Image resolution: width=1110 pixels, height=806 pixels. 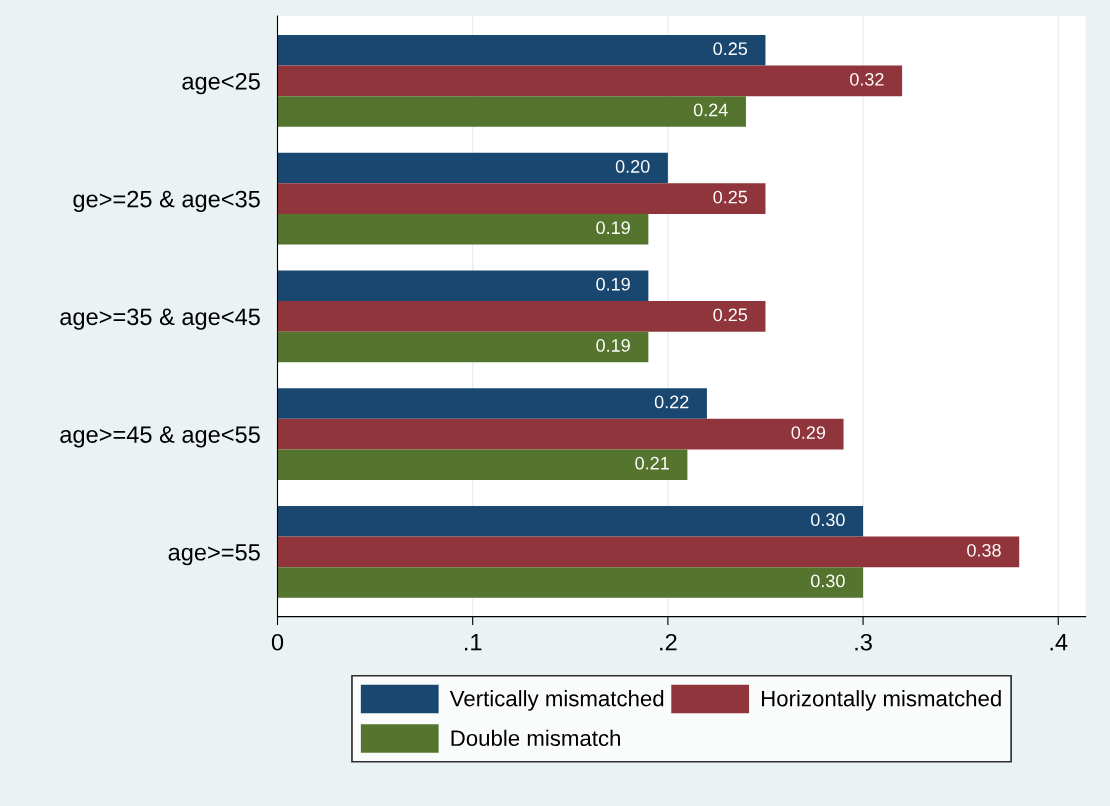 I want to click on x-tick-label: .3, so click(x=863, y=642).